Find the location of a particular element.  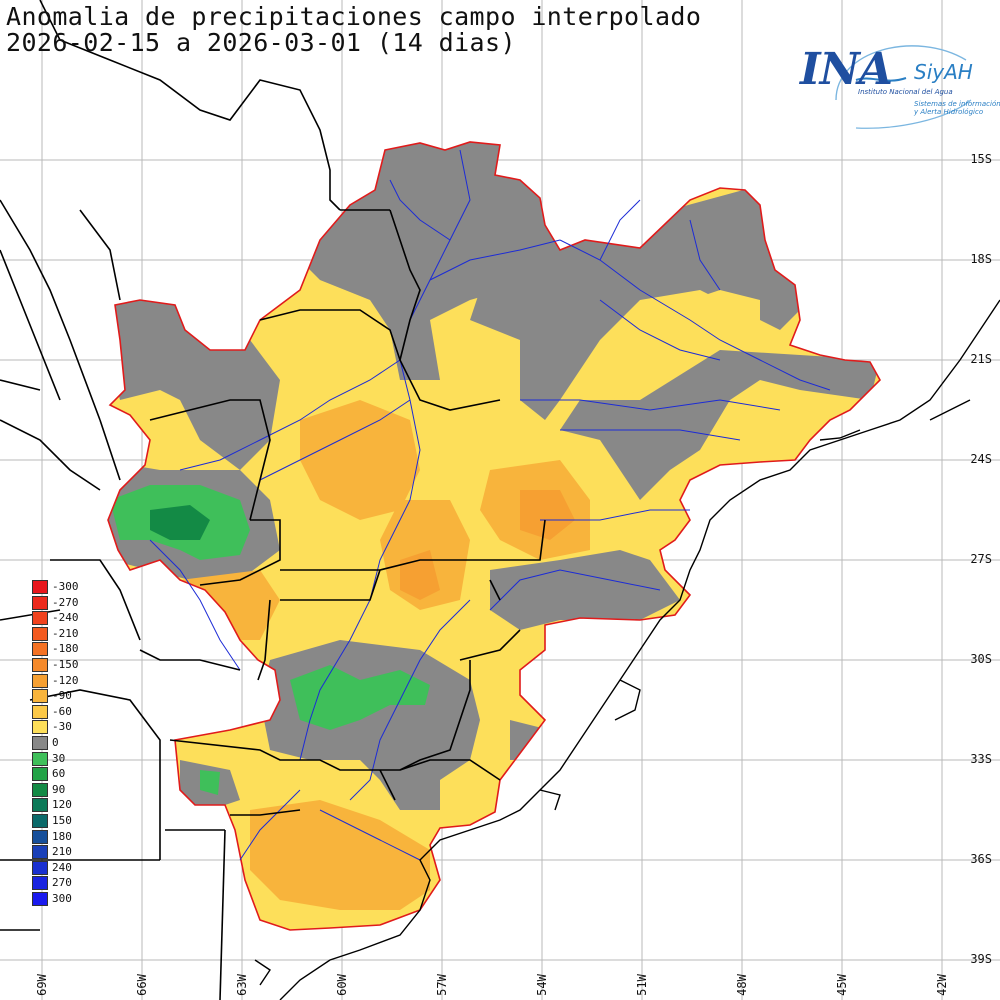

legend-label: -300 is located at coordinates (65, 586).